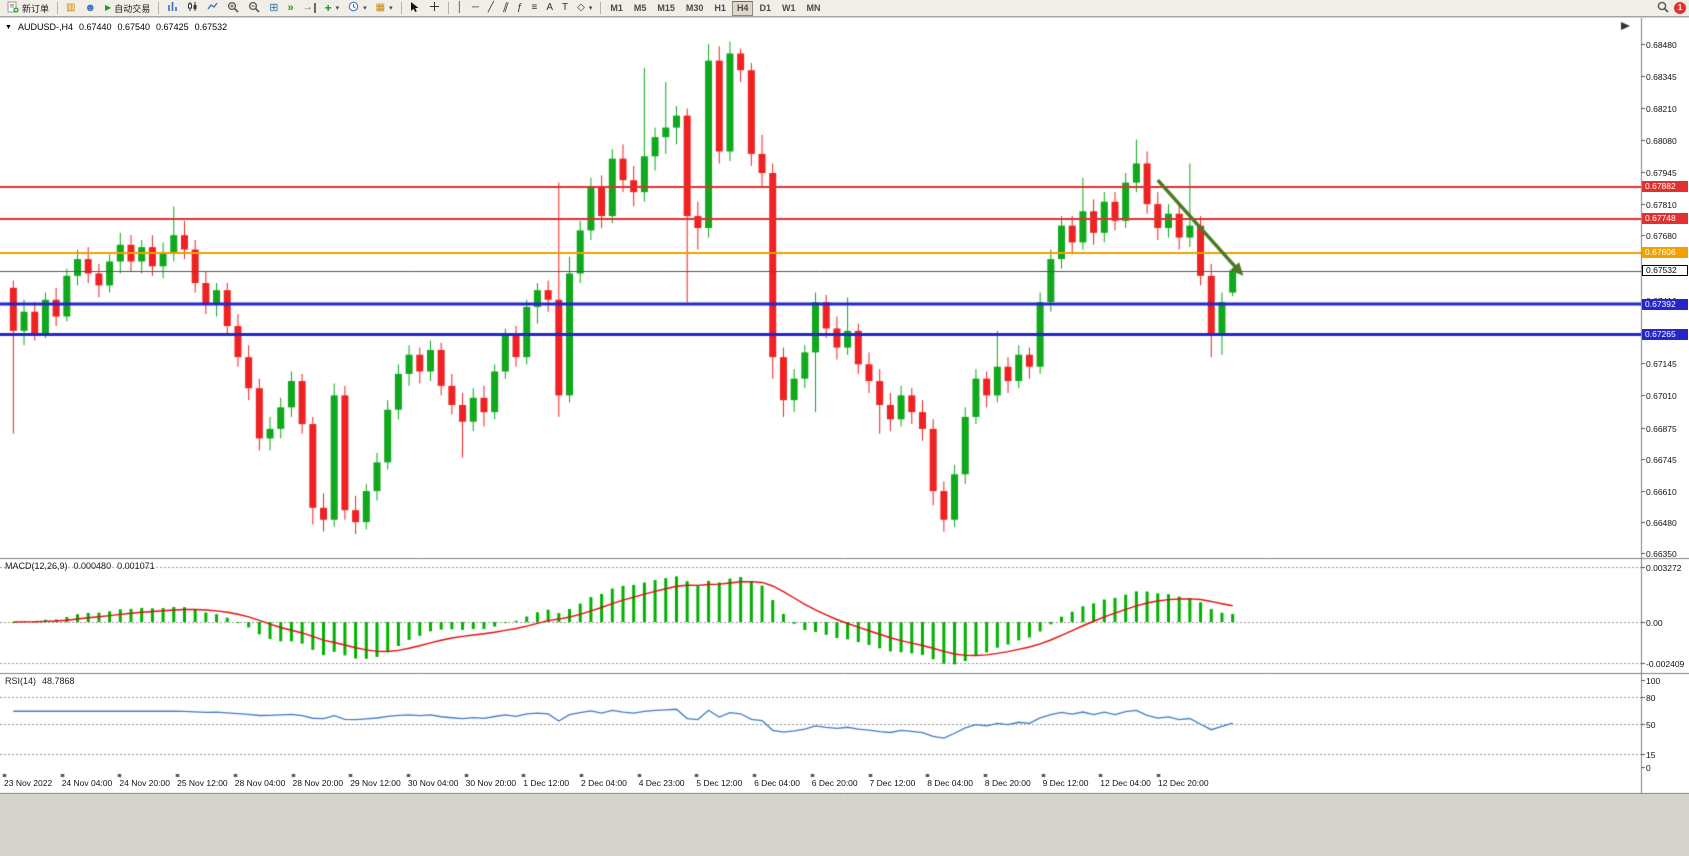  I want to click on timeframe-m1-button: M1, so click(616, 8).